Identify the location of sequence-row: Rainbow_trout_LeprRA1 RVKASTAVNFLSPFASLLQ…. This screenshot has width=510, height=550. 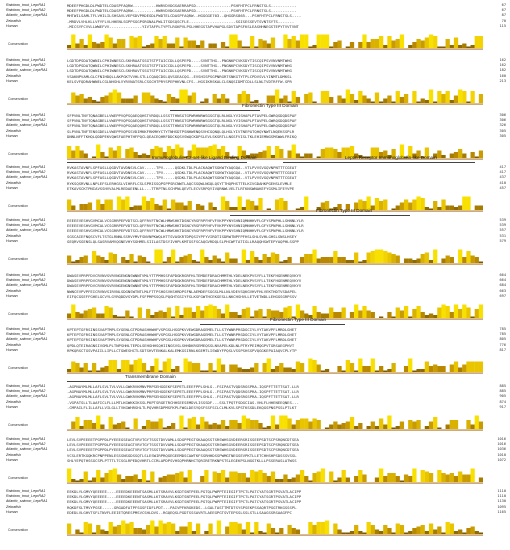
(255, 167).